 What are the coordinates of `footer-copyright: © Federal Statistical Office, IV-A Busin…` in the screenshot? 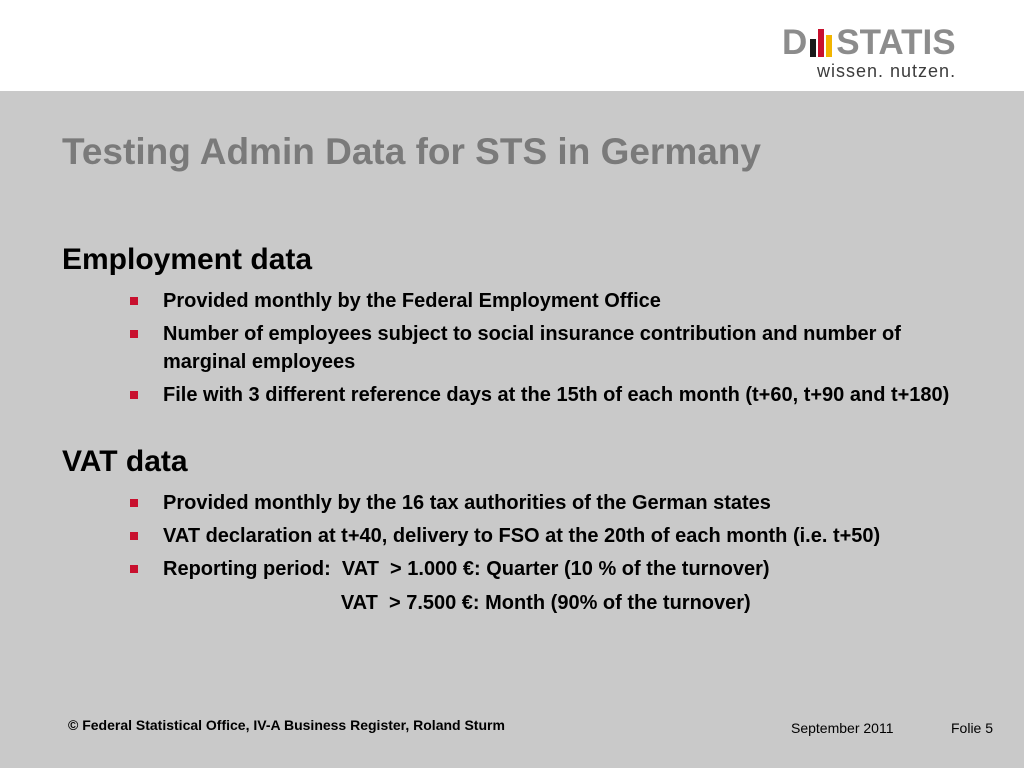 It's located at (286, 725).